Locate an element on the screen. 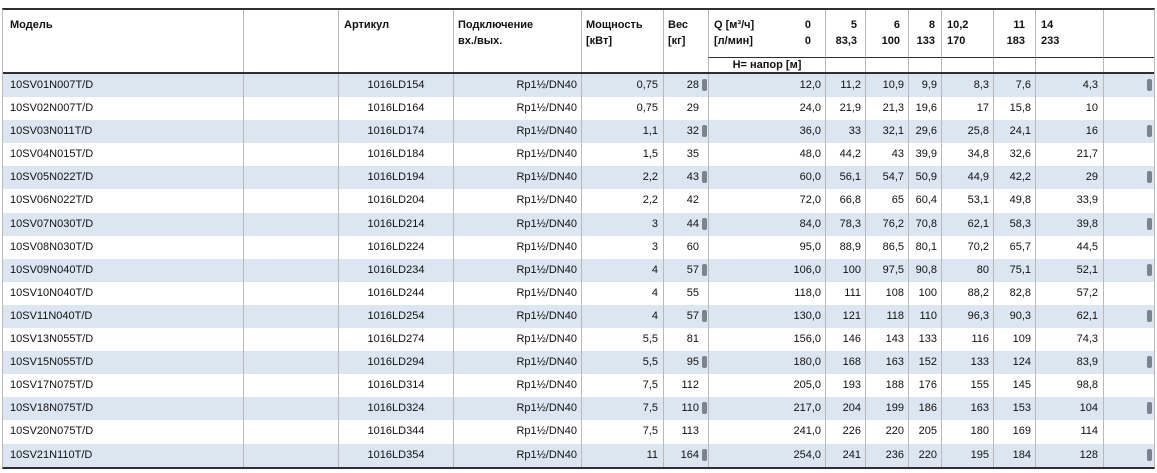 This screenshot has height=473, width=1157. article-cell: 1016LD344 is located at coordinates (395, 432).